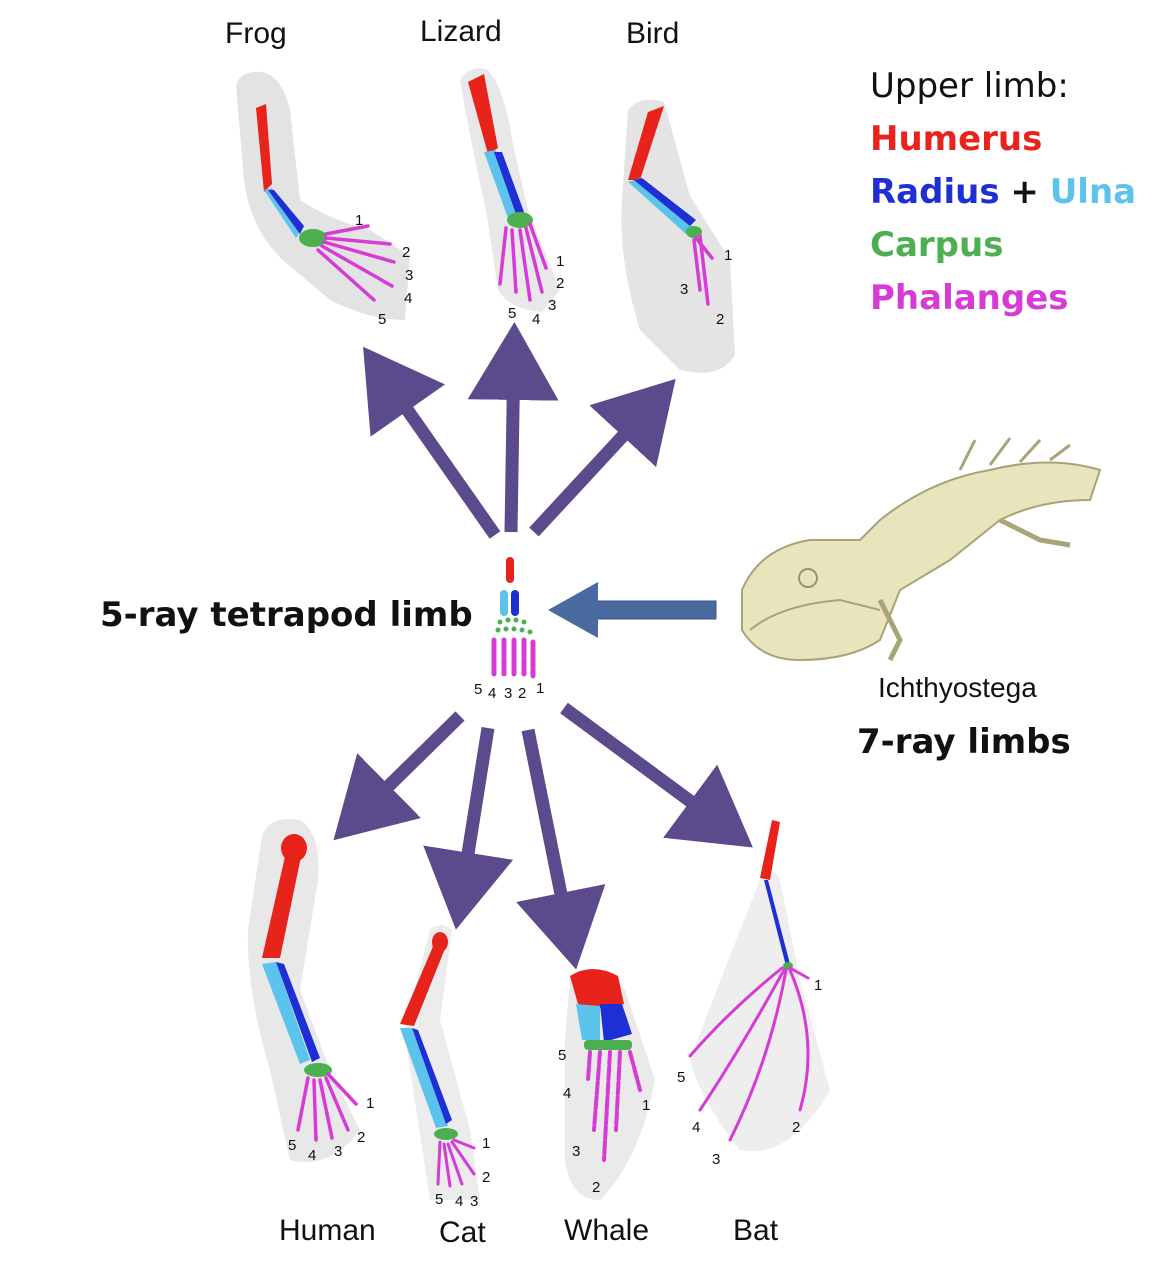 Image resolution: width=1154 pixels, height=1267 pixels. I want to click on arrow-to-whale, so click(561, 849).